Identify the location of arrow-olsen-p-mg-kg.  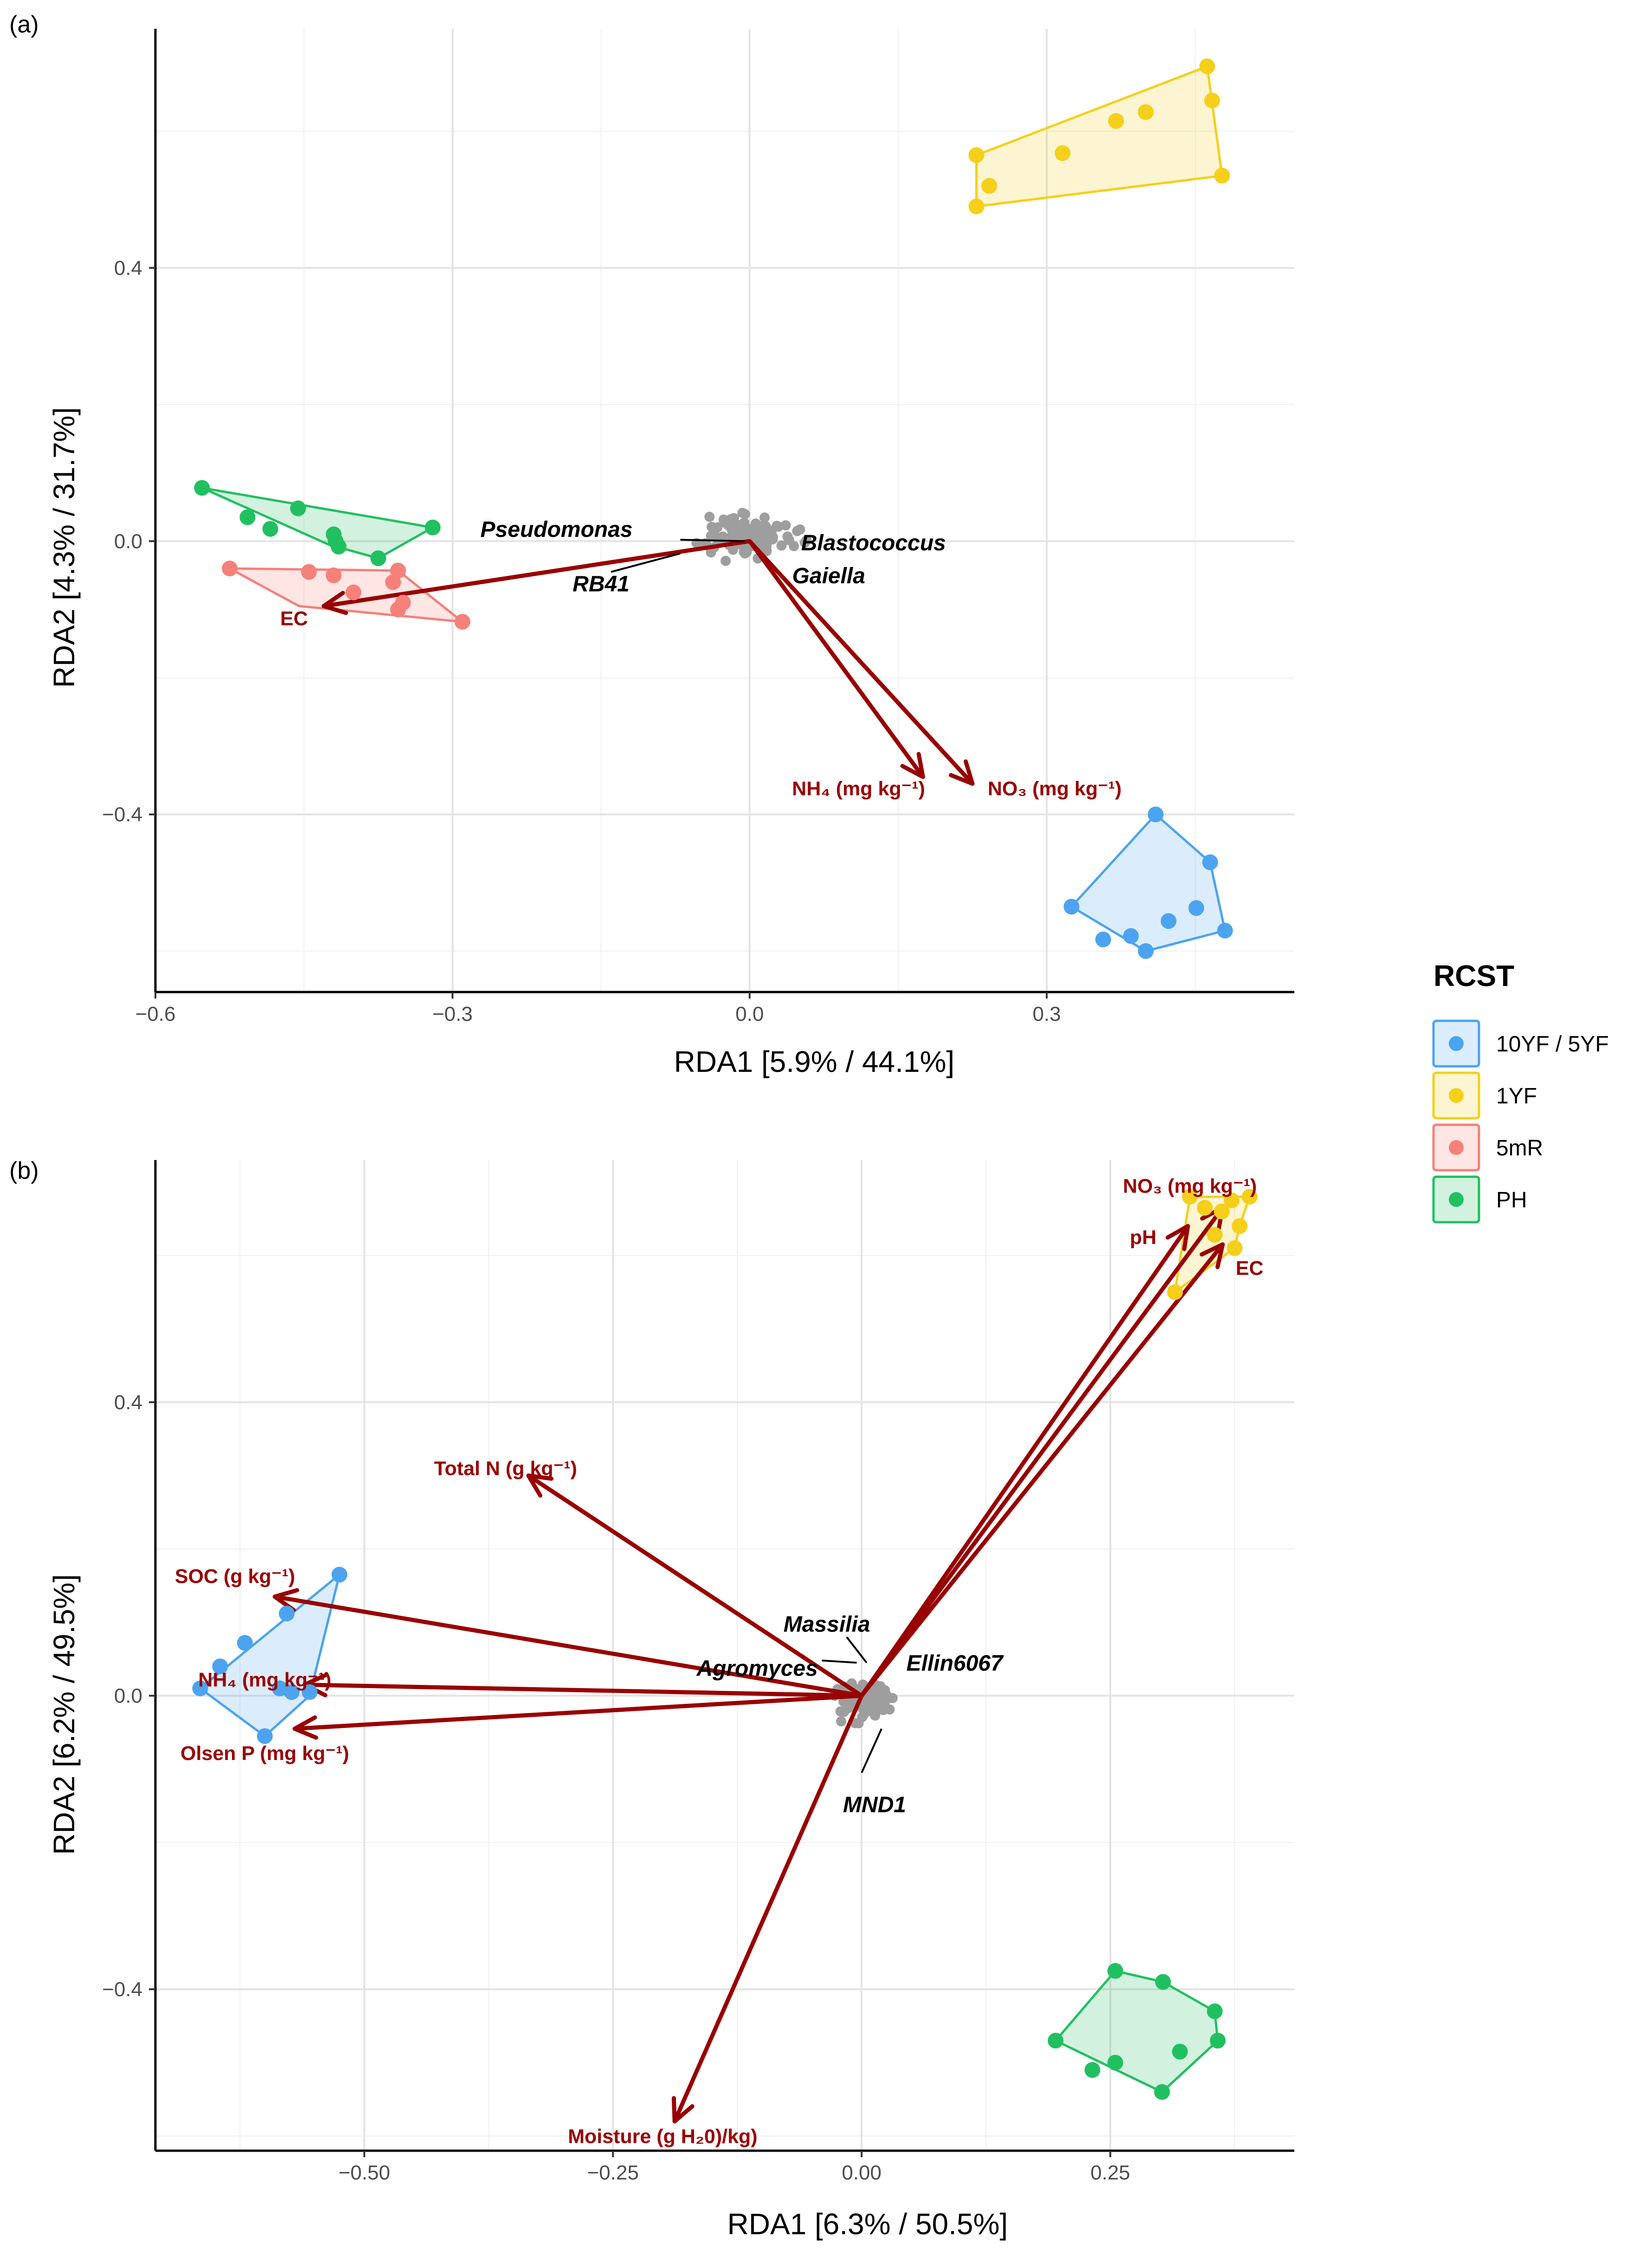
(578, 1712).